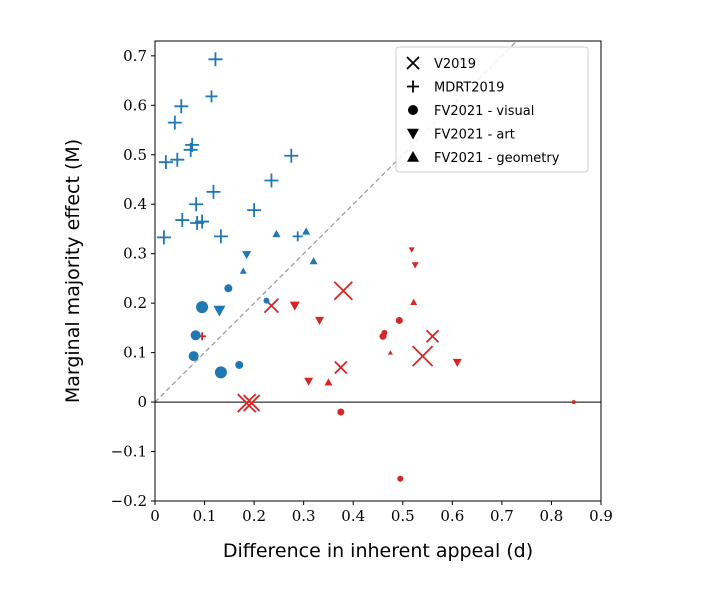 The height and width of the screenshot is (594, 718). I want to click on x-axis: 0 0.1 0.2 0.3 0.4 0.5 0.6 0.7 0.8 0.9, so click(381, 513).